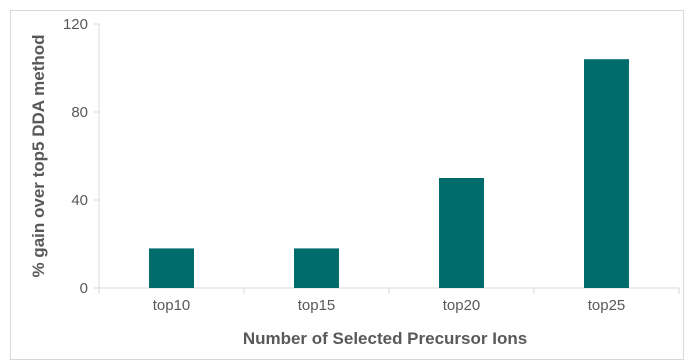  I want to click on x-tick-label: top20, so click(462, 305).